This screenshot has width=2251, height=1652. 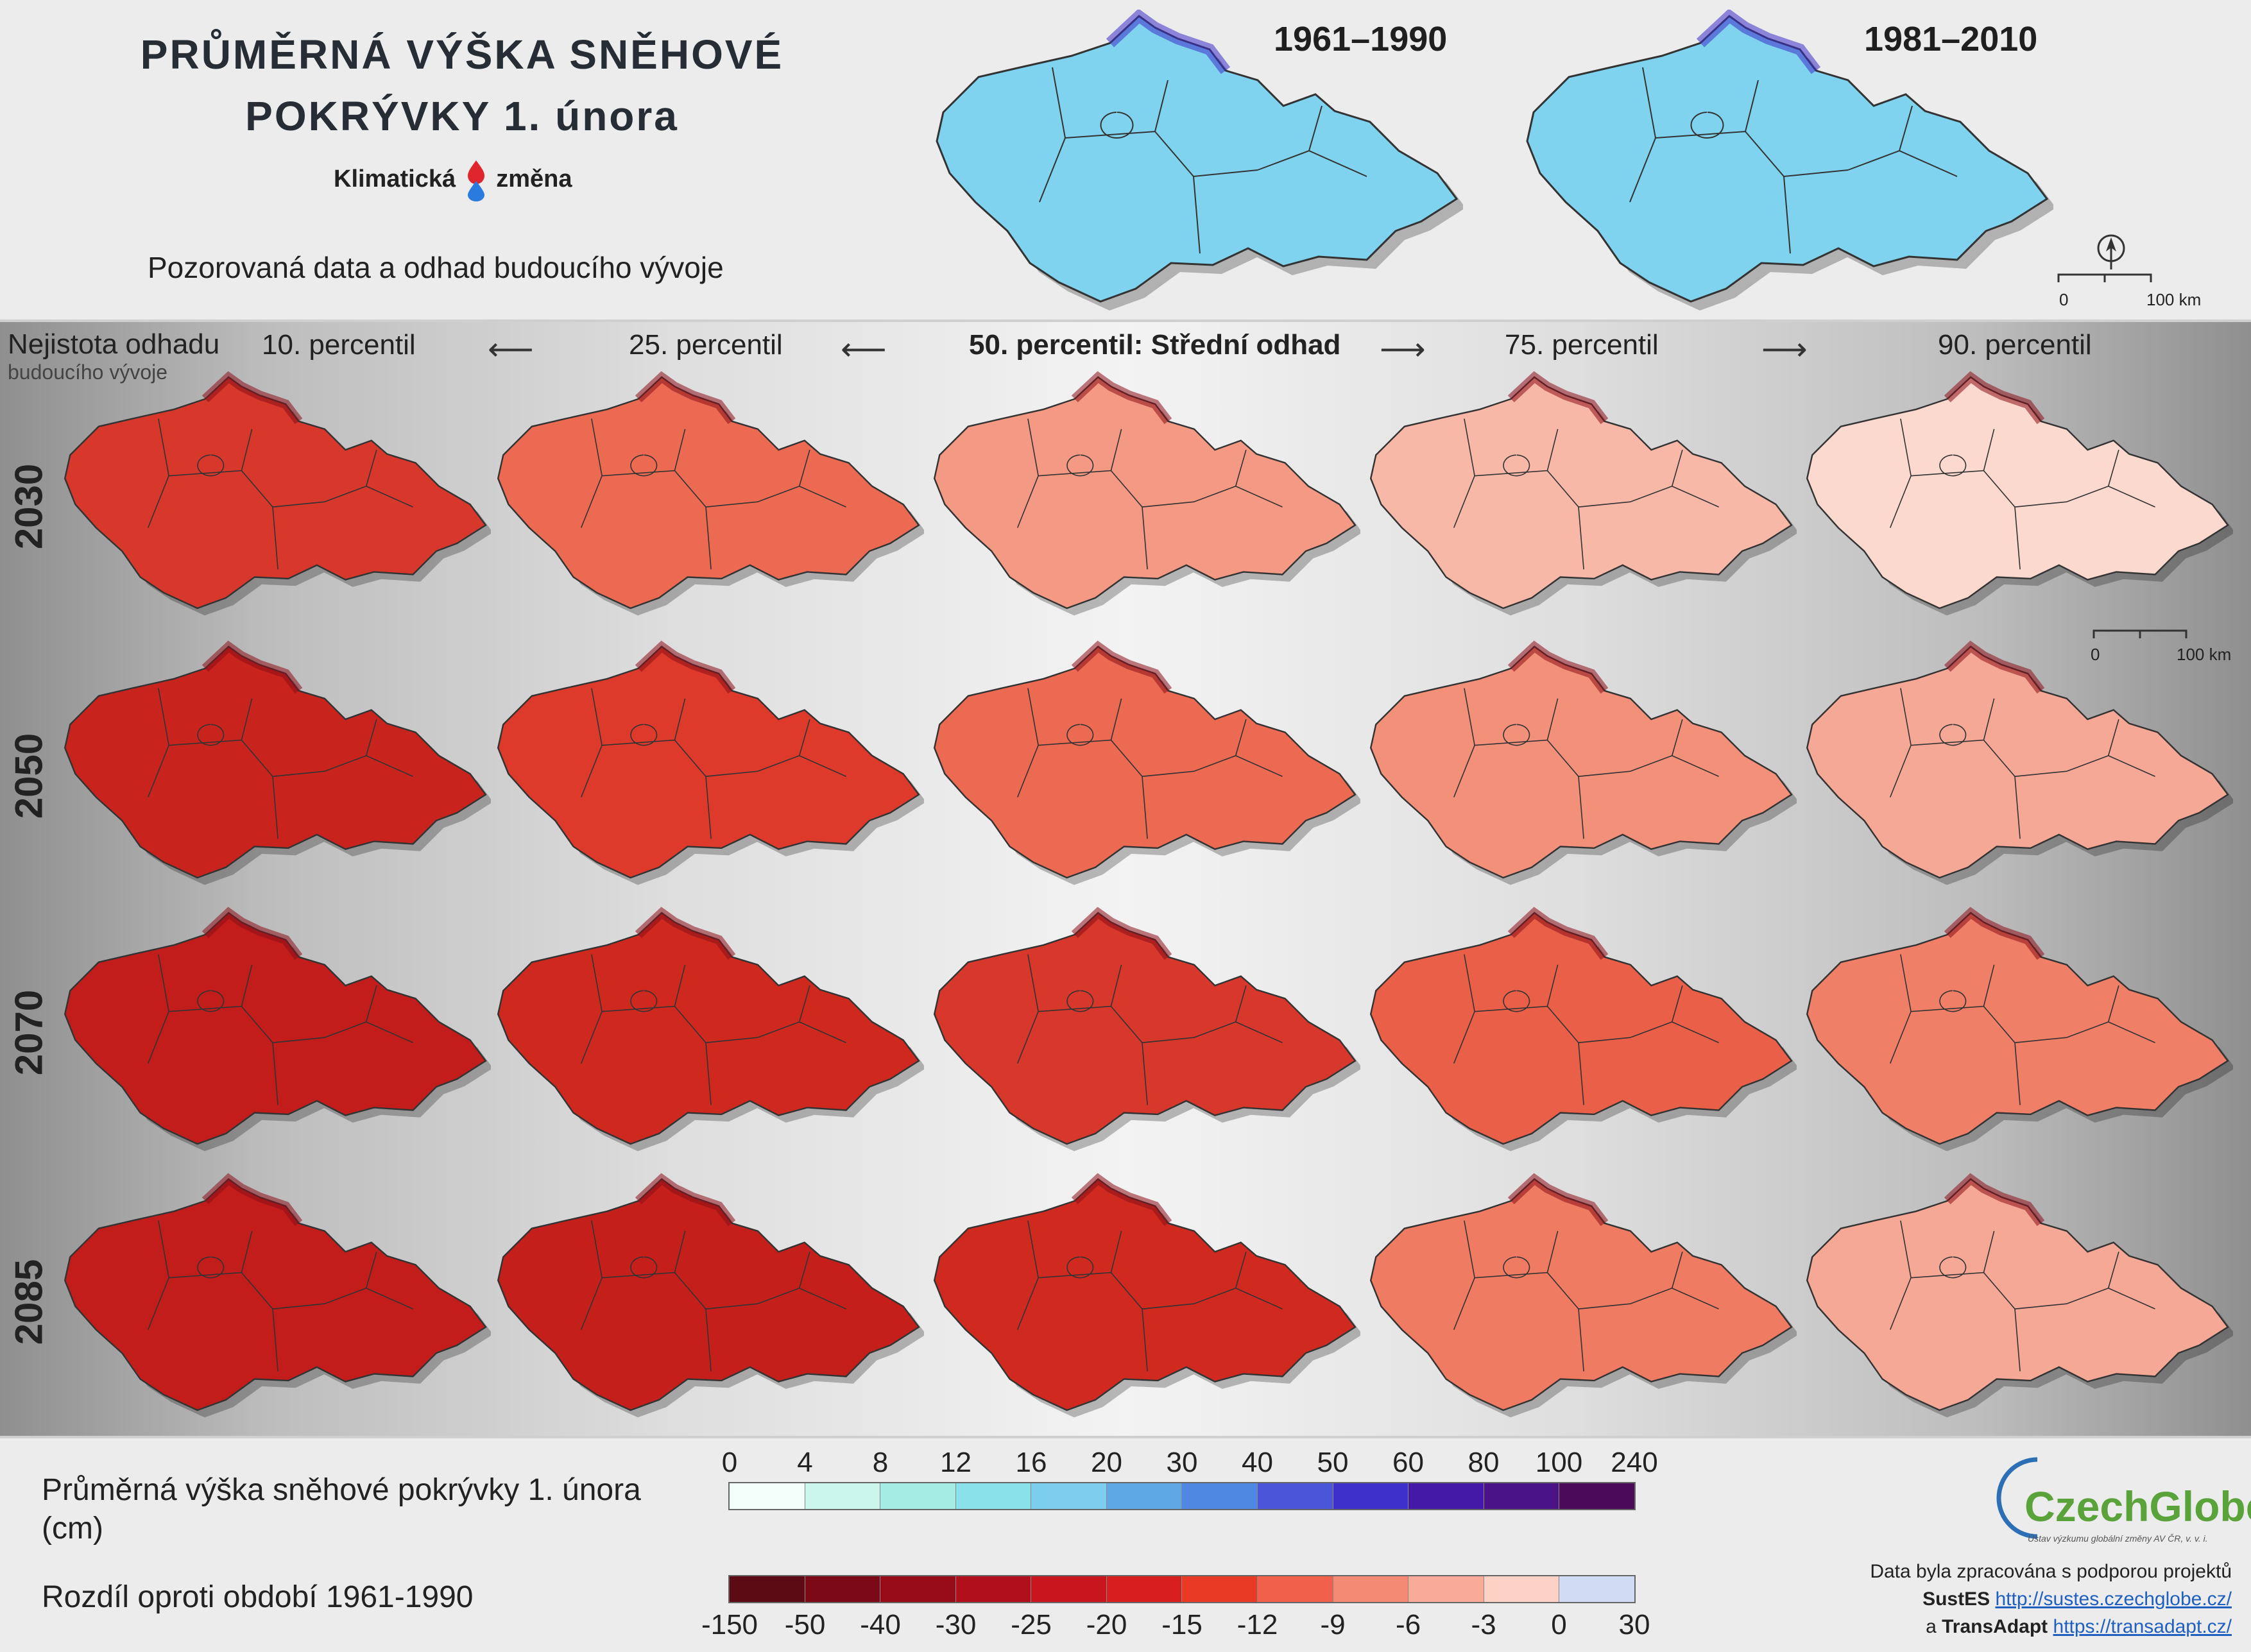 What do you see at coordinates (1403, 349) in the screenshot?
I see `arrow-right-icon: ⟶` at bounding box center [1403, 349].